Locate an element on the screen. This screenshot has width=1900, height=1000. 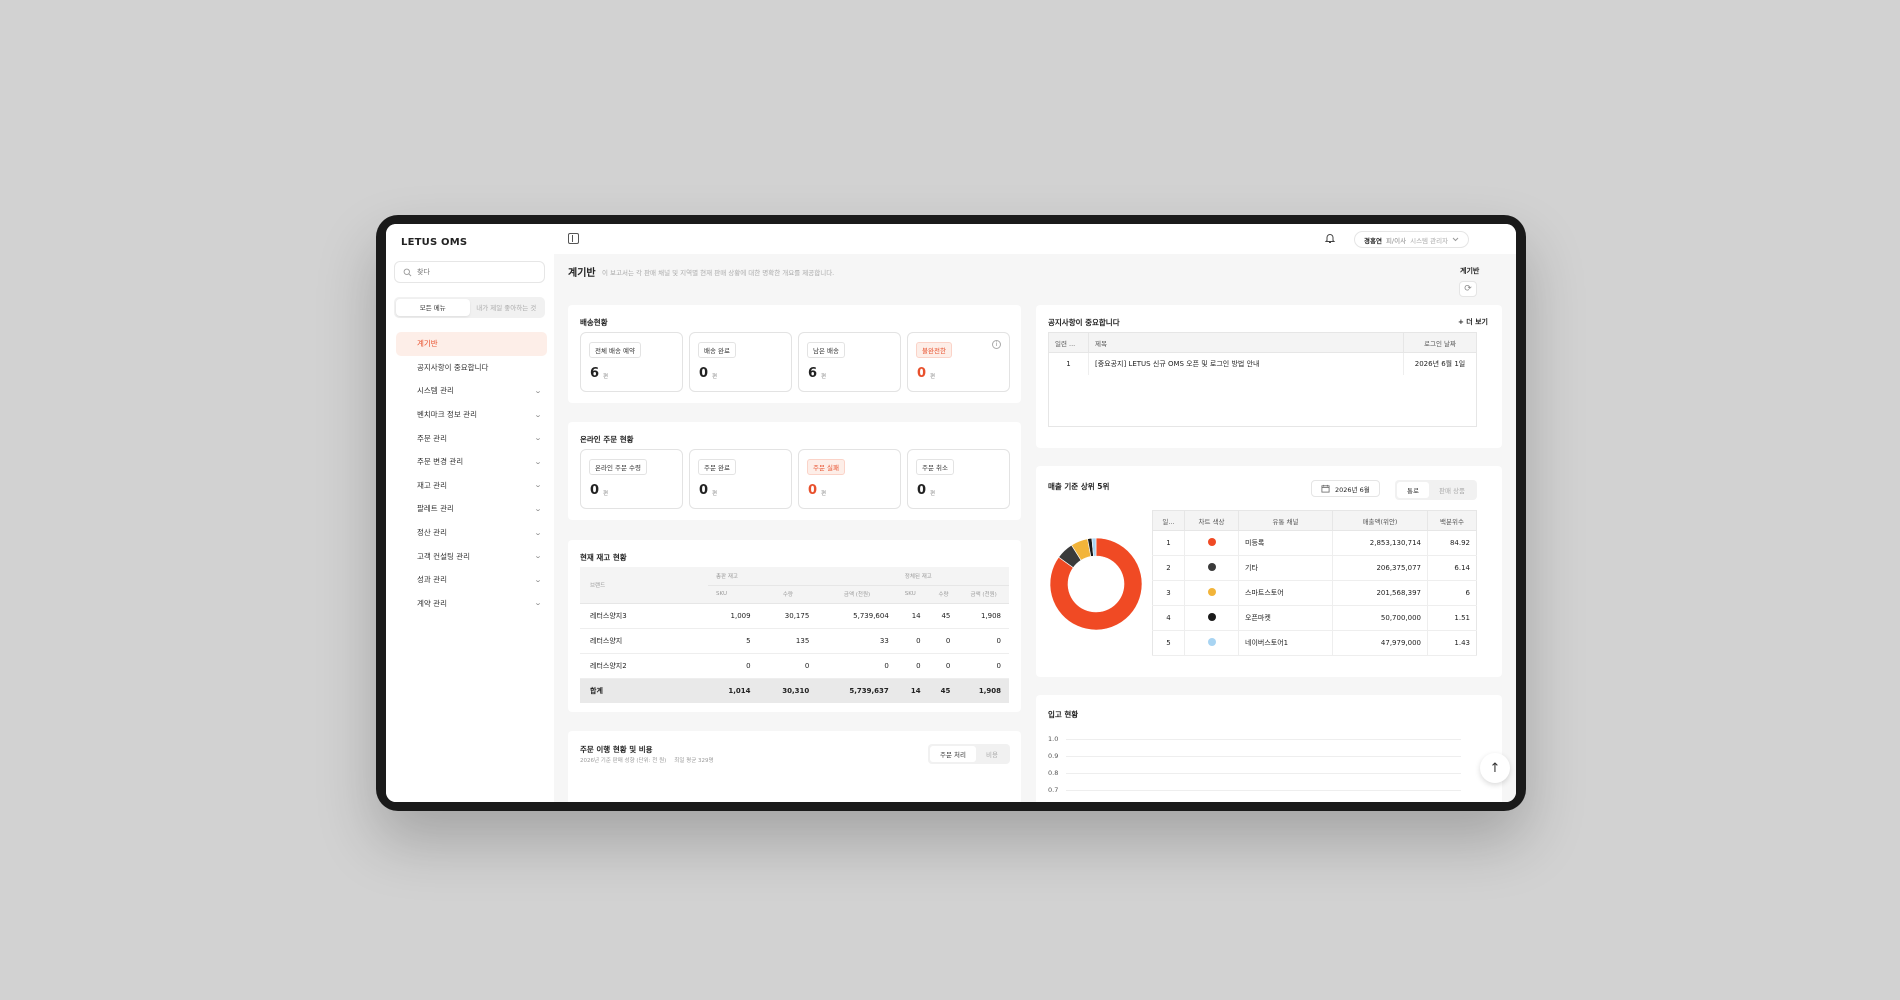
stat-card: 온라인 주문 수령 0 편 is located at coordinates (631, 479).